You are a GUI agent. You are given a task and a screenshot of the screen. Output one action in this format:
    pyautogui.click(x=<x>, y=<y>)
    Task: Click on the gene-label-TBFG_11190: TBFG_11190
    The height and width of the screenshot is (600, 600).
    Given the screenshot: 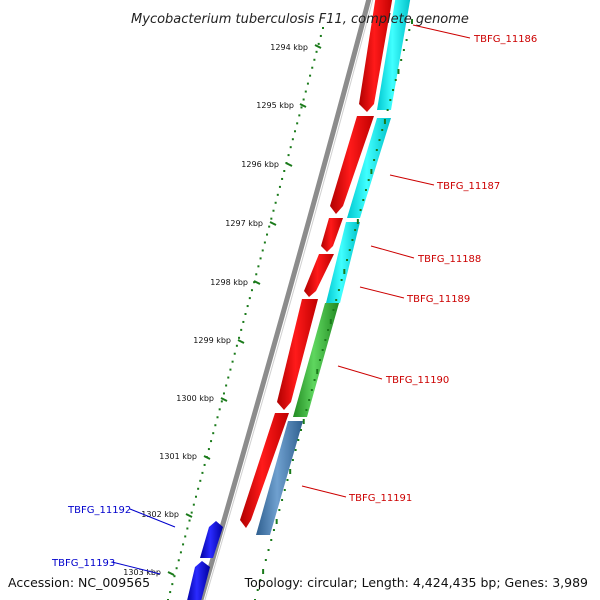 What is the action you would take?
    pyautogui.click(x=417, y=380)
    